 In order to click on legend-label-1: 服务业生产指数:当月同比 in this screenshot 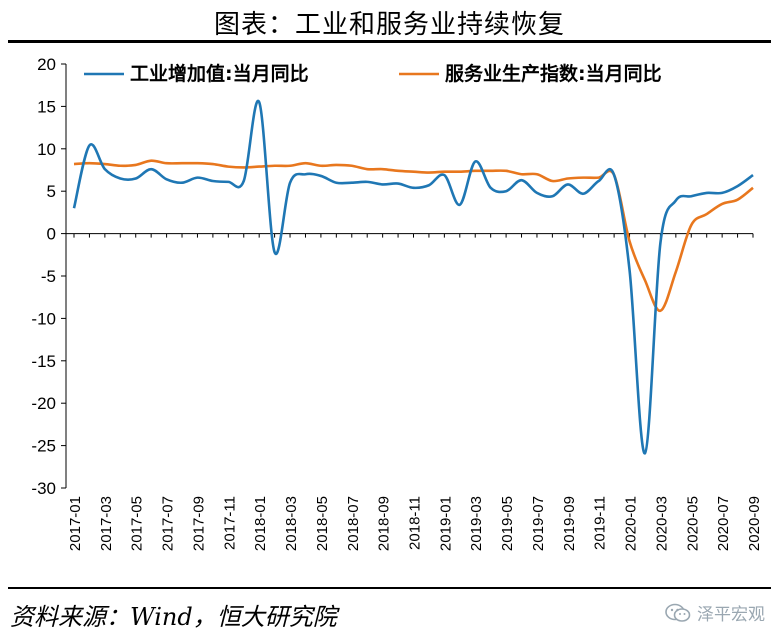, I will do `click(553, 73)`.